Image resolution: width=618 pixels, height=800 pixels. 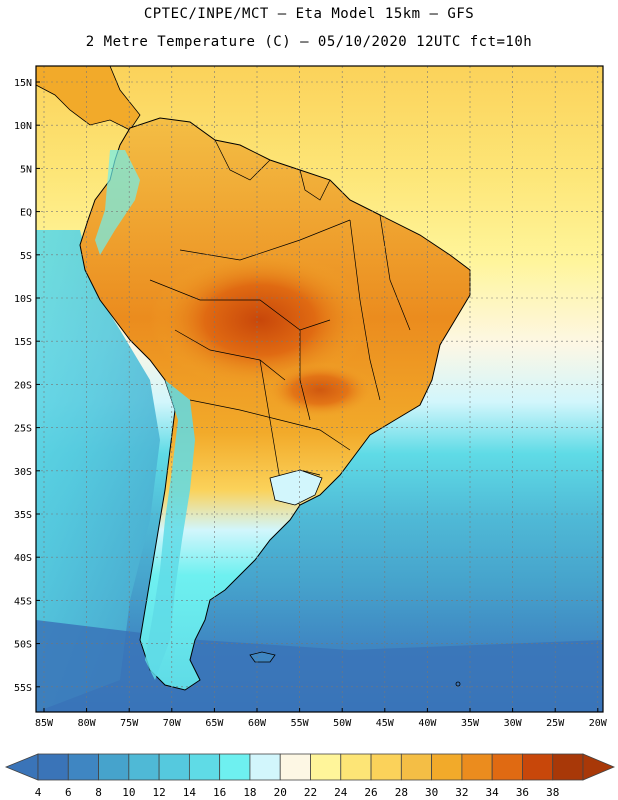 What do you see at coordinates (214, 723) in the screenshot?
I see `longitude-label: 65W` at bounding box center [214, 723].